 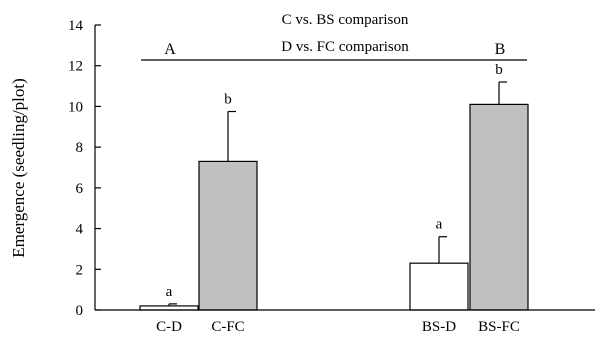 I want to click on y-tick-label: 2, so click(x=80, y=270).